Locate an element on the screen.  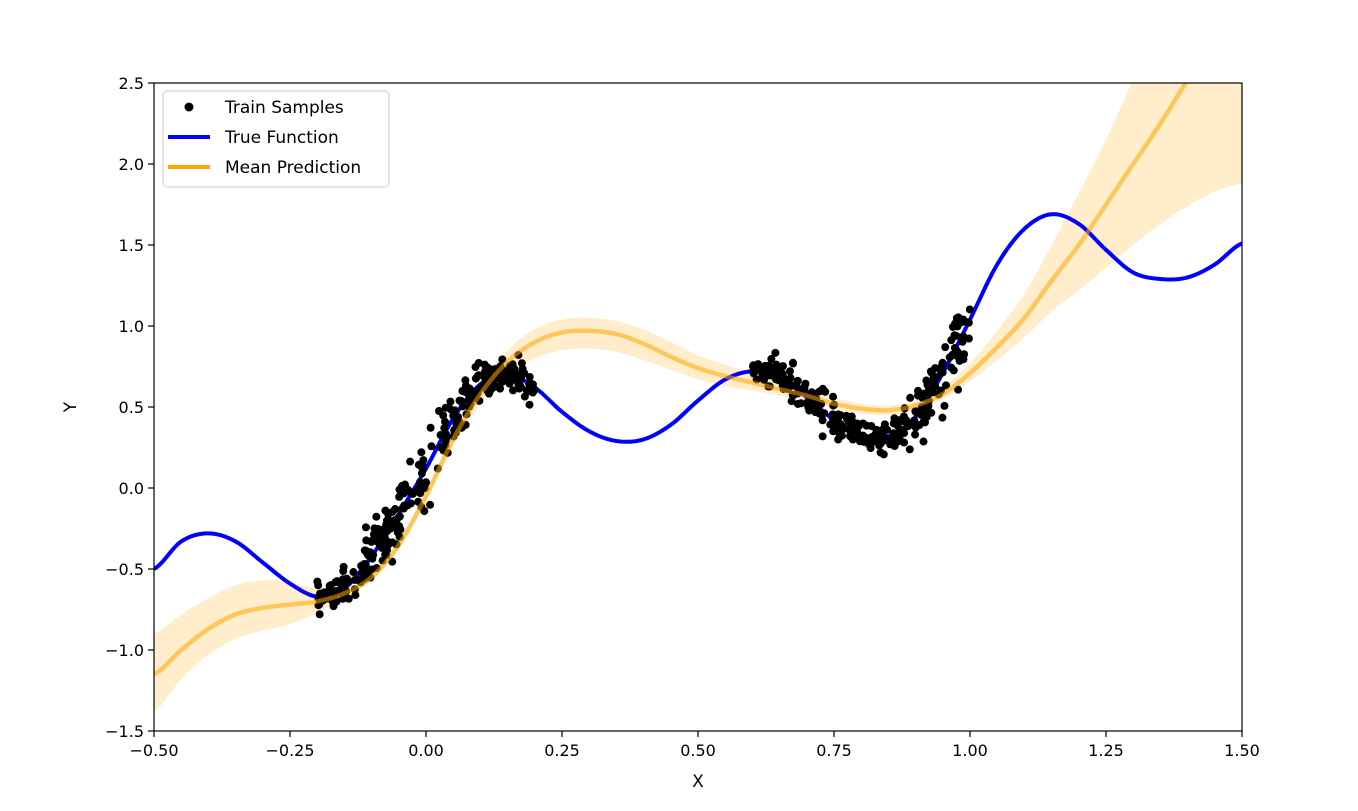
y-tick-label: 2.0 is located at coordinates (131, 164).